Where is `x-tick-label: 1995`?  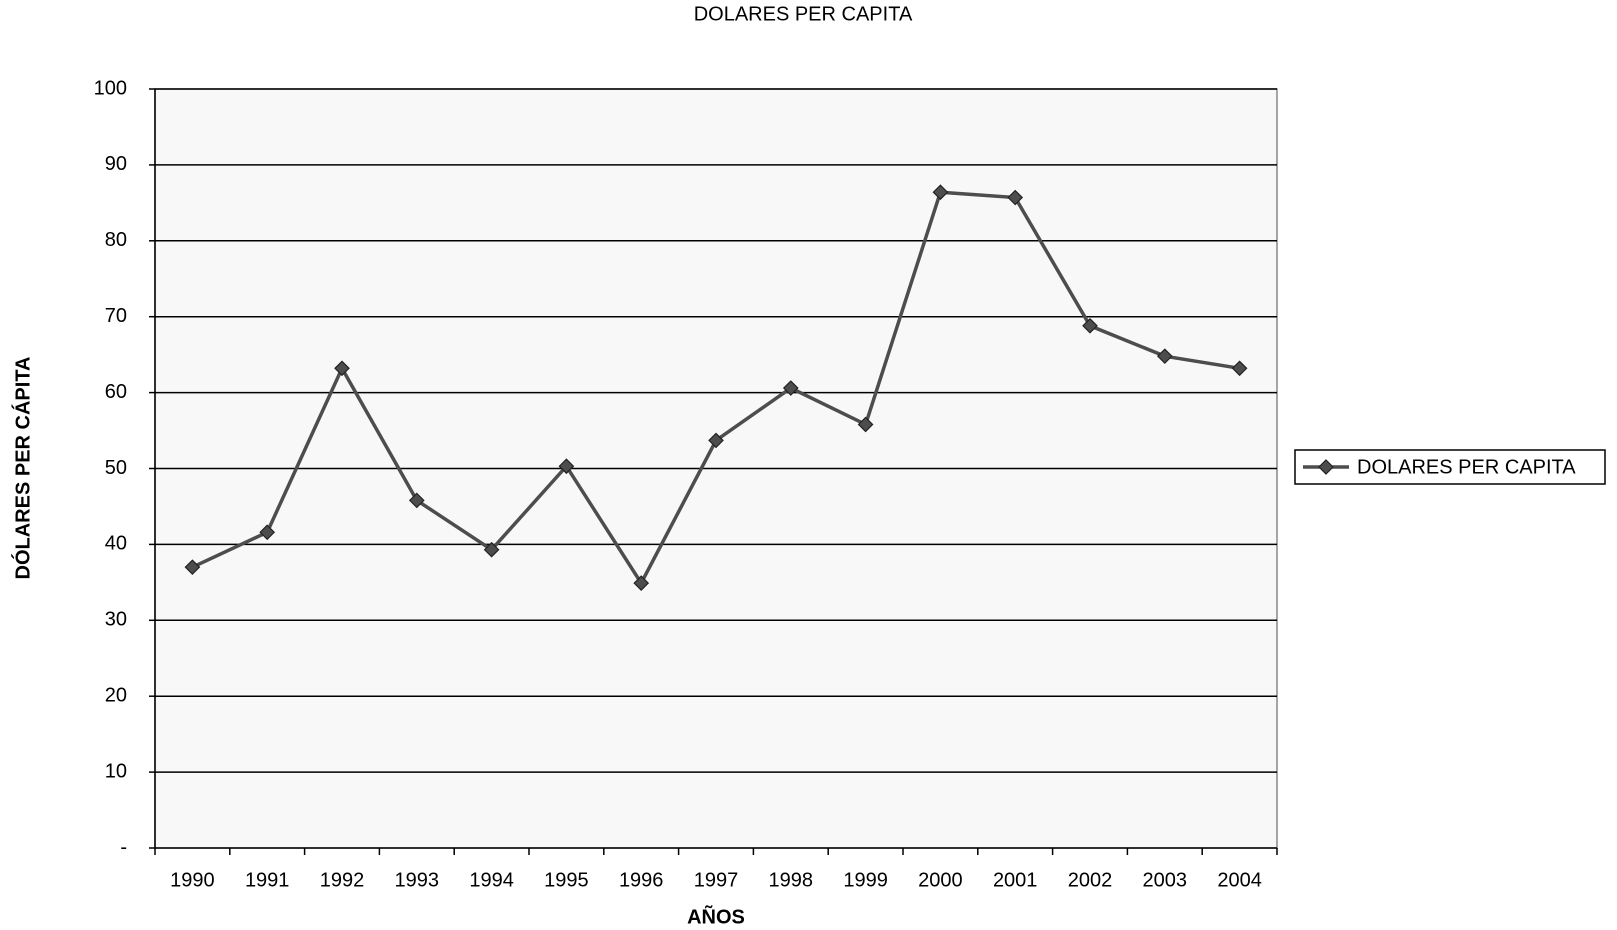 x-tick-label: 1995 is located at coordinates (566, 880).